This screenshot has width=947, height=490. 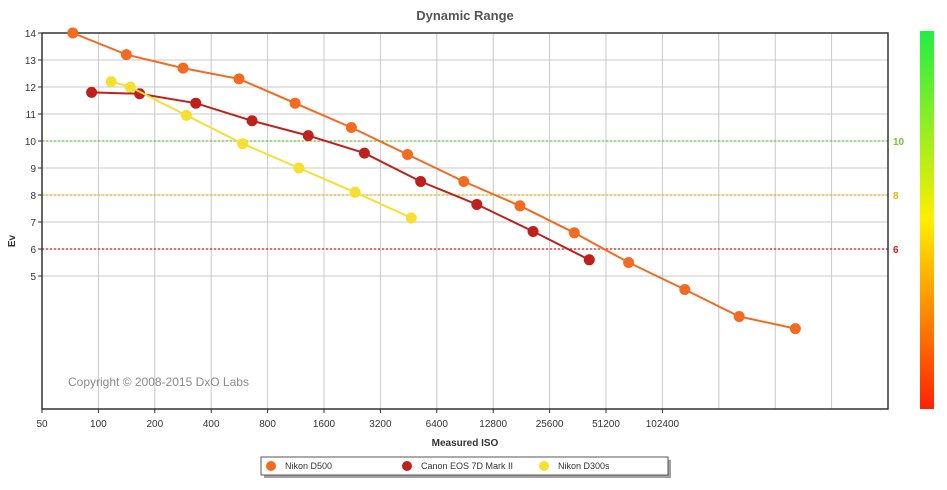 I want to click on y-tick-label: 12, so click(x=31, y=88).